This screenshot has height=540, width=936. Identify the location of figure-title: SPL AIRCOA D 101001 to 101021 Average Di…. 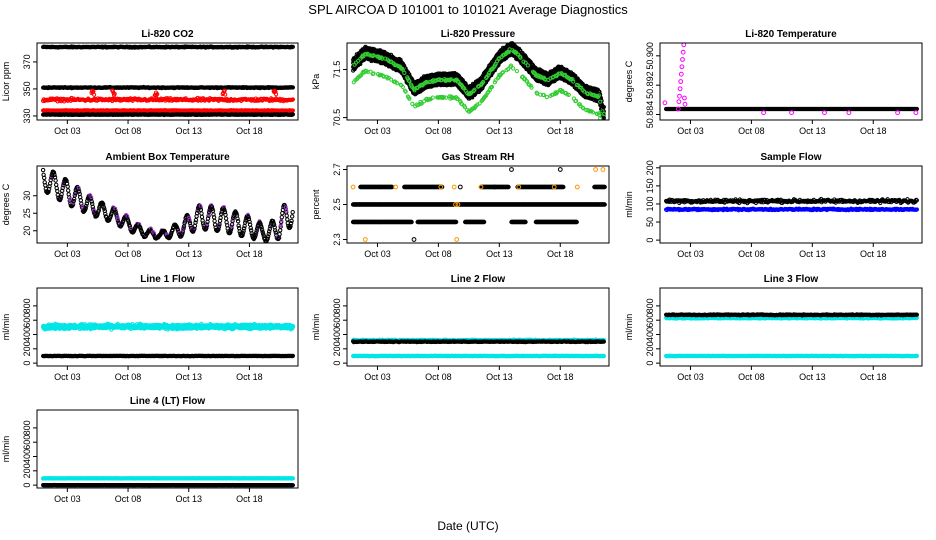
(468, 9).